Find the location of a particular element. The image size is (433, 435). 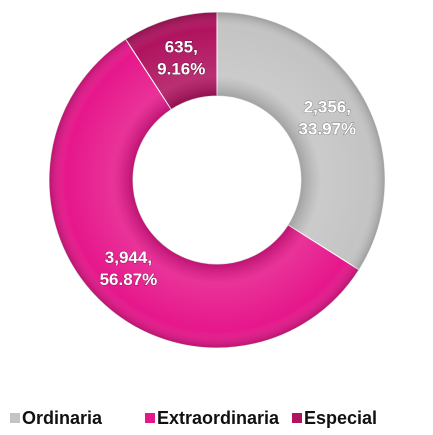

legend-label: Extraordinaria is located at coordinates (218, 418).